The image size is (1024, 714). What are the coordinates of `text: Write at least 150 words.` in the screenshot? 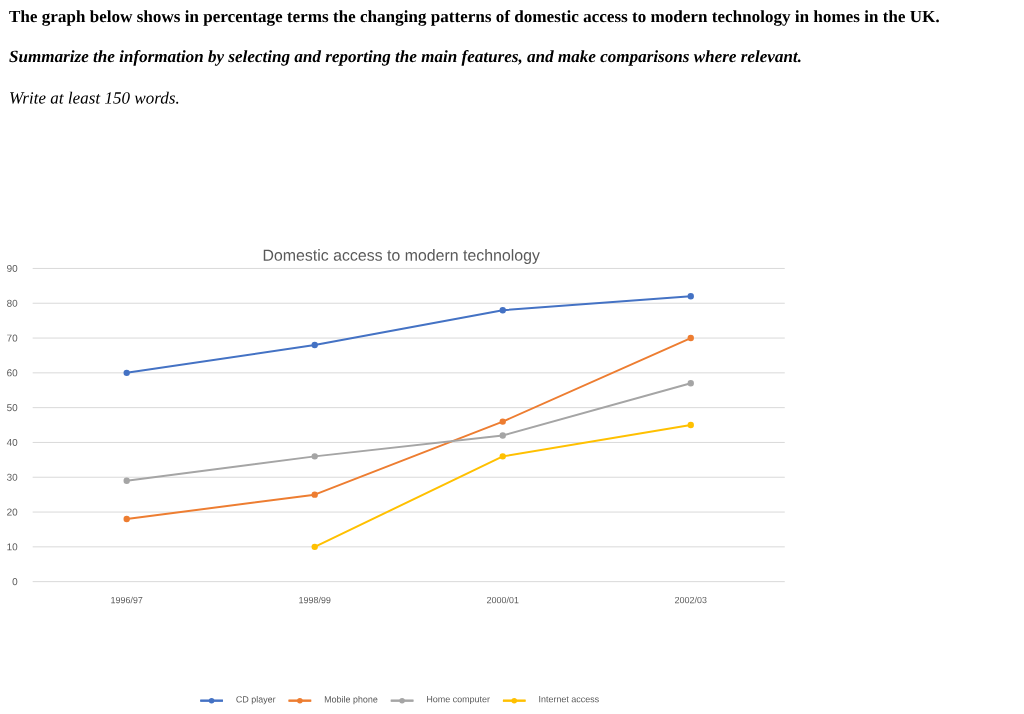 It's located at (94, 98).